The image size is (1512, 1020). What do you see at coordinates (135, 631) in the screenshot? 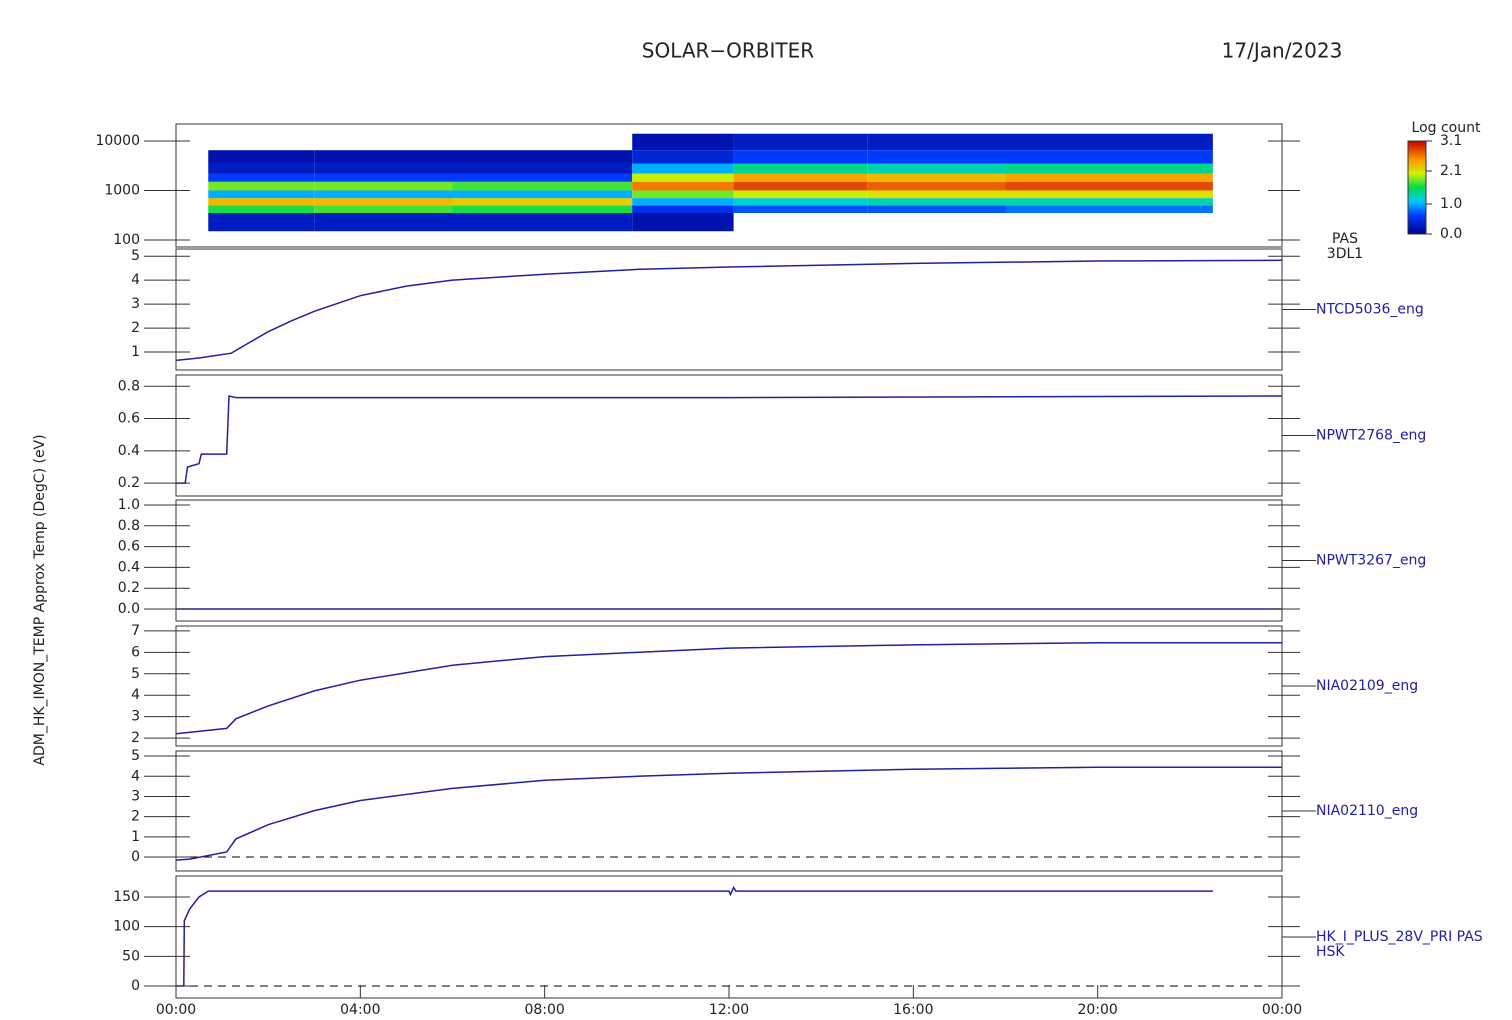
I see `y-tick-label: 7` at bounding box center [135, 631].